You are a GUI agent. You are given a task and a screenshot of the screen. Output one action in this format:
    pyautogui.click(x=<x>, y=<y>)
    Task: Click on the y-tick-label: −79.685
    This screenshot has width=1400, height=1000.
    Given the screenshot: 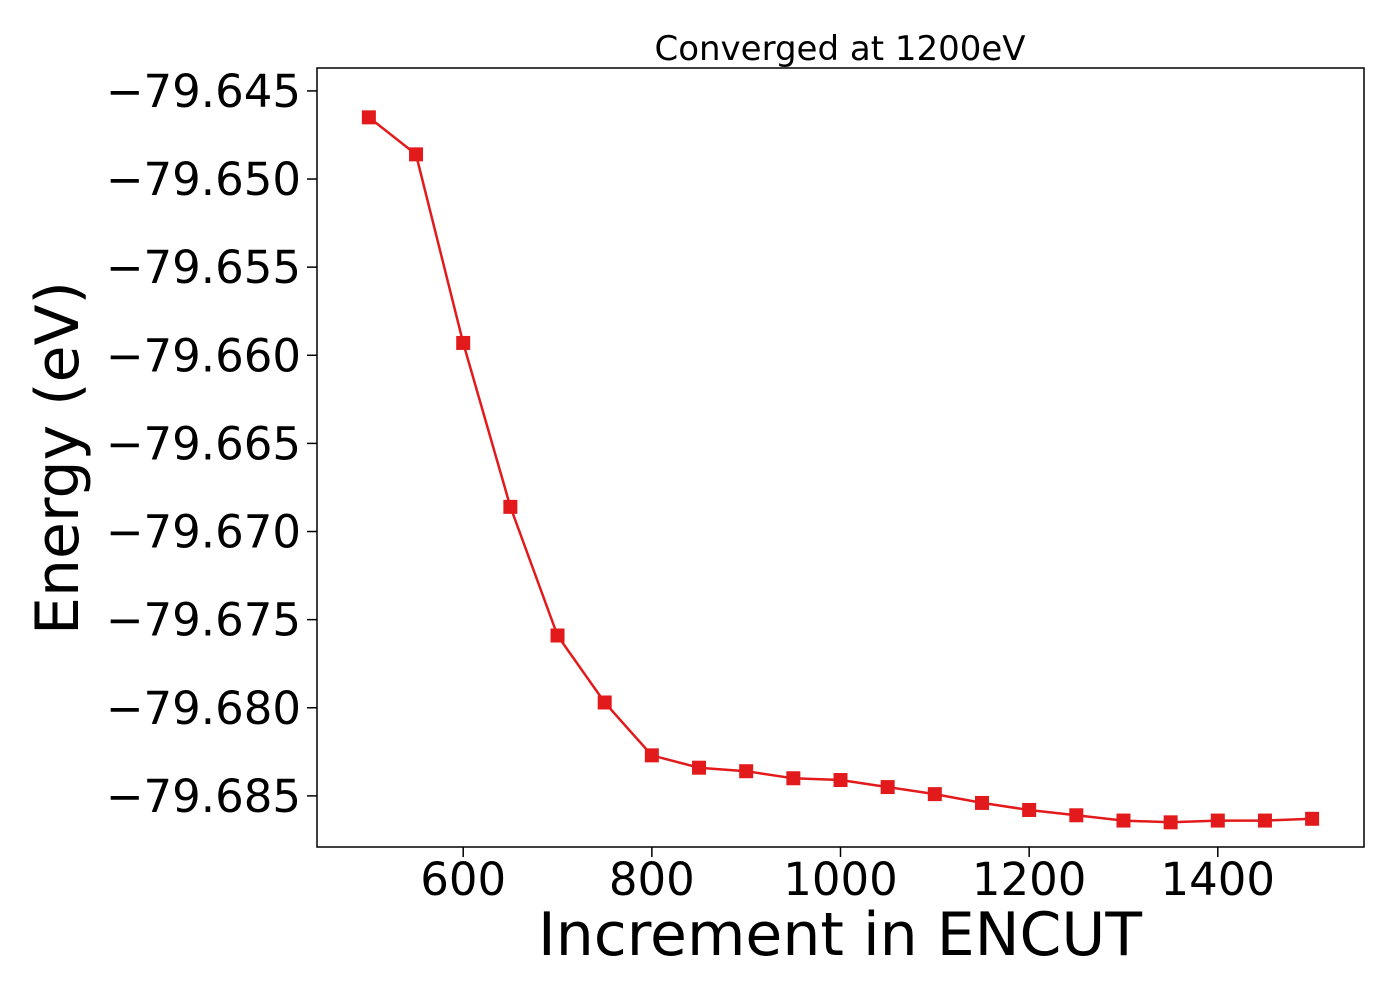 What is the action you would take?
    pyautogui.click(x=203, y=796)
    